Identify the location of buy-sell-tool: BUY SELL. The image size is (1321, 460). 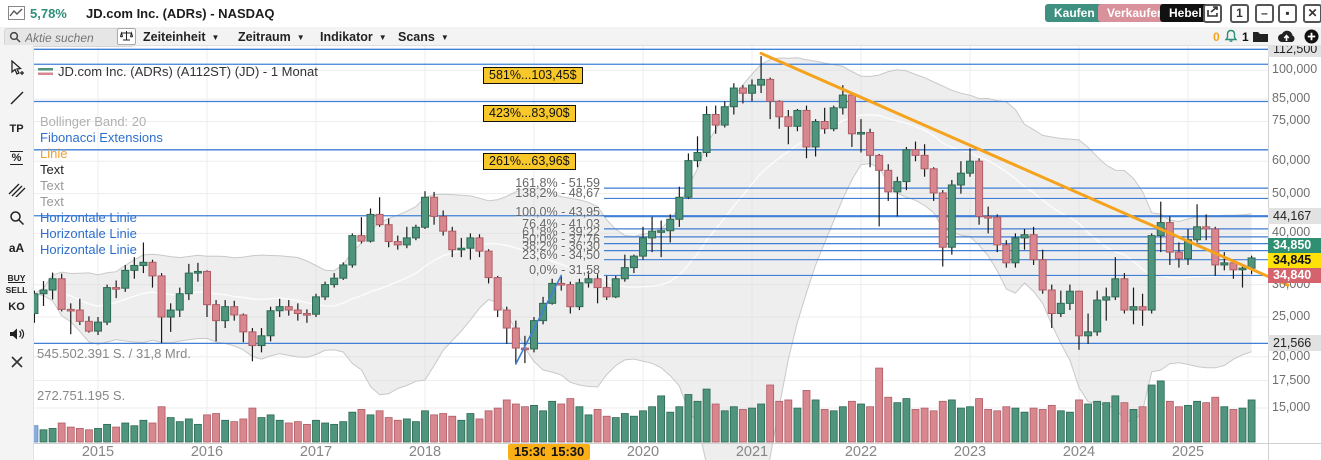
(16, 281).